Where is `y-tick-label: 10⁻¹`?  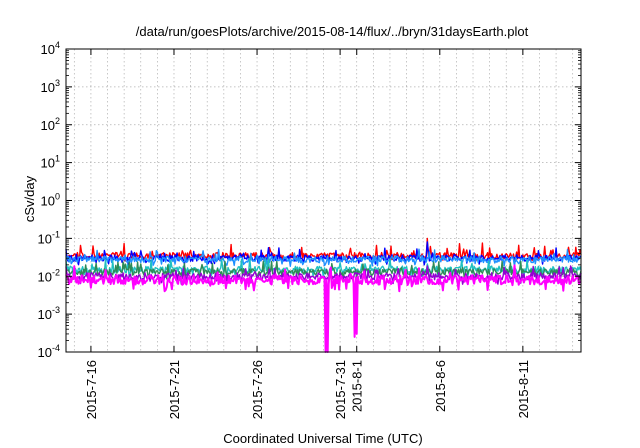
y-tick-label: 10⁻¹ is located at coordinates (49, 237).